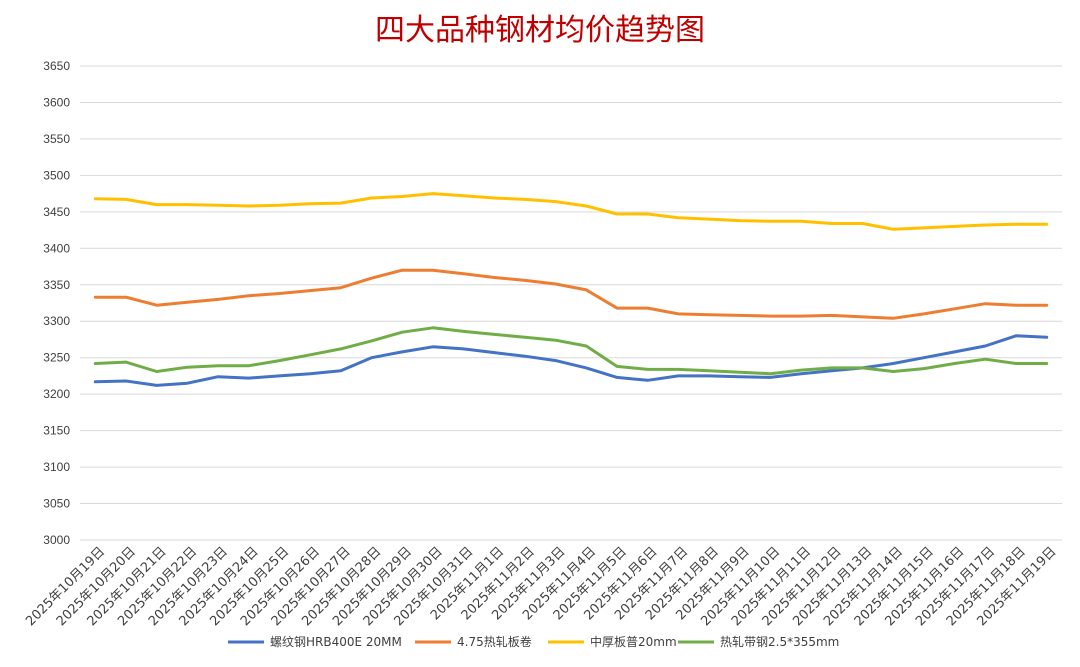 The width and height of the screenshot is (1080, 667). Describe the element at coordinates (633, 641) in the screenshot. I see `legend-label: 中厚板普20mm` at that location.